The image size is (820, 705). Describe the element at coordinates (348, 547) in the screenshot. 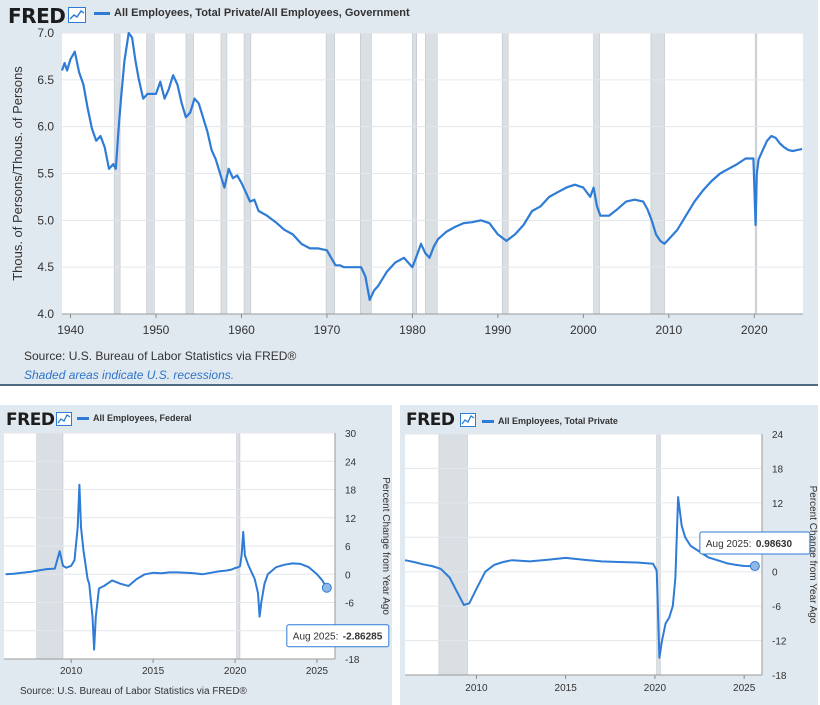

I see `y-tick-label: 6` at that location.